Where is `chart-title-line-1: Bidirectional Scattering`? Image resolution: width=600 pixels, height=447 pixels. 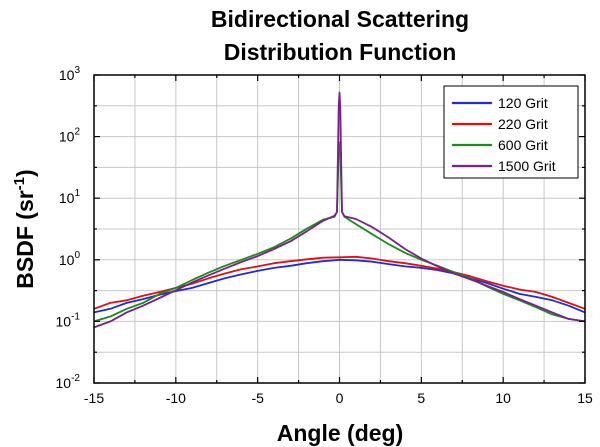 chart-title-line-1: Bidirectional Scattering is located at coordinates (340, 19).